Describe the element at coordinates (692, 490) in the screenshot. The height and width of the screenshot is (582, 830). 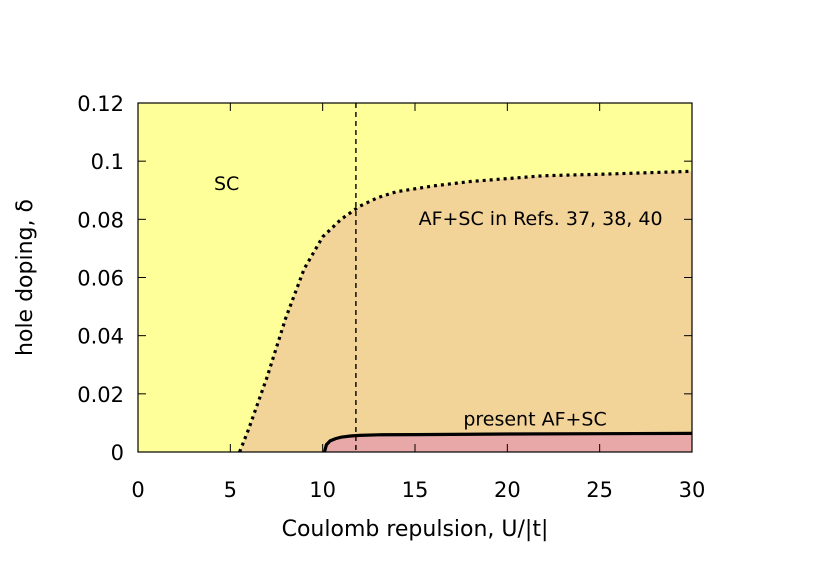
I see `x-tick-label-6: 30` at that location.